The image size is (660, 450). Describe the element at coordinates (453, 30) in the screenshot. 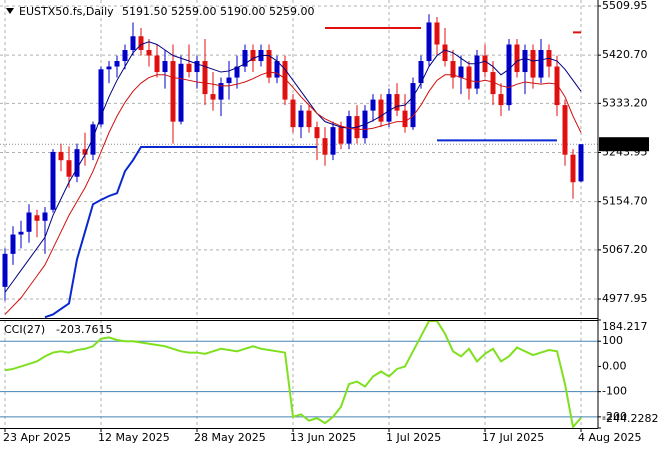

I see `overlay-line` at that location.